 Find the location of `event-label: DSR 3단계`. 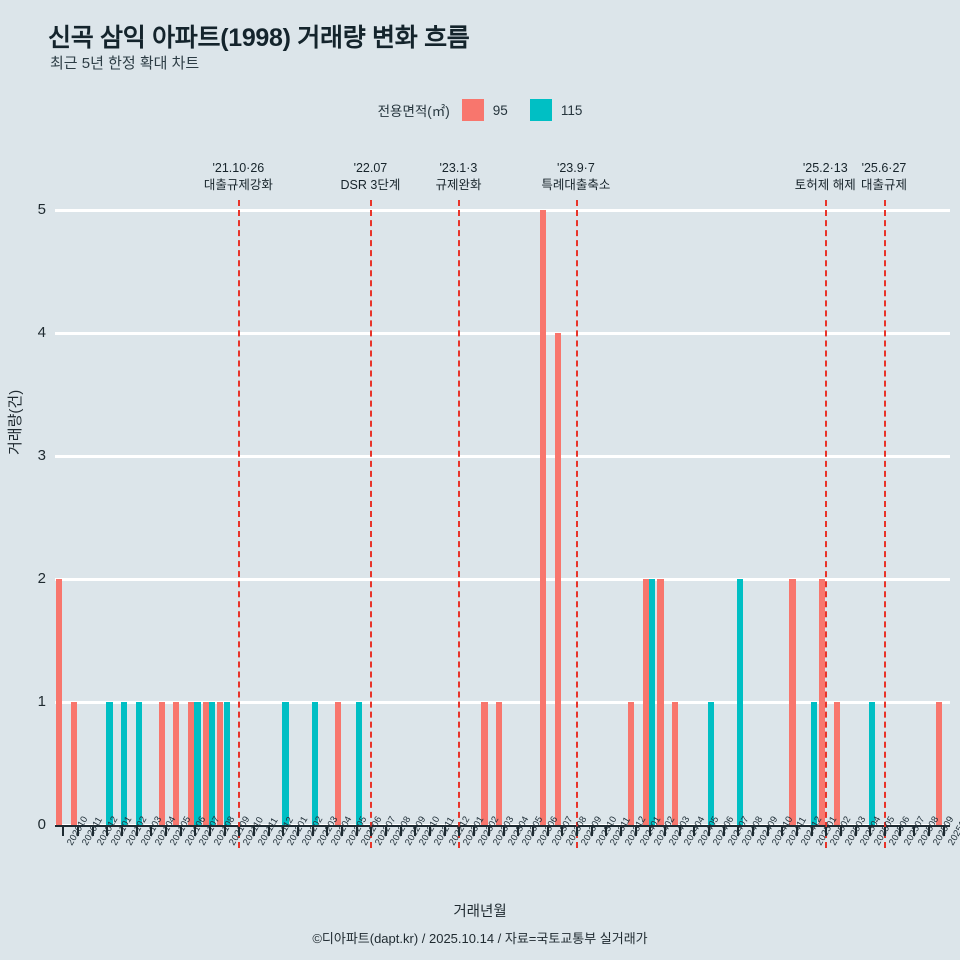

event-label: DSR 3단계 is located at coordinates (370, 185).